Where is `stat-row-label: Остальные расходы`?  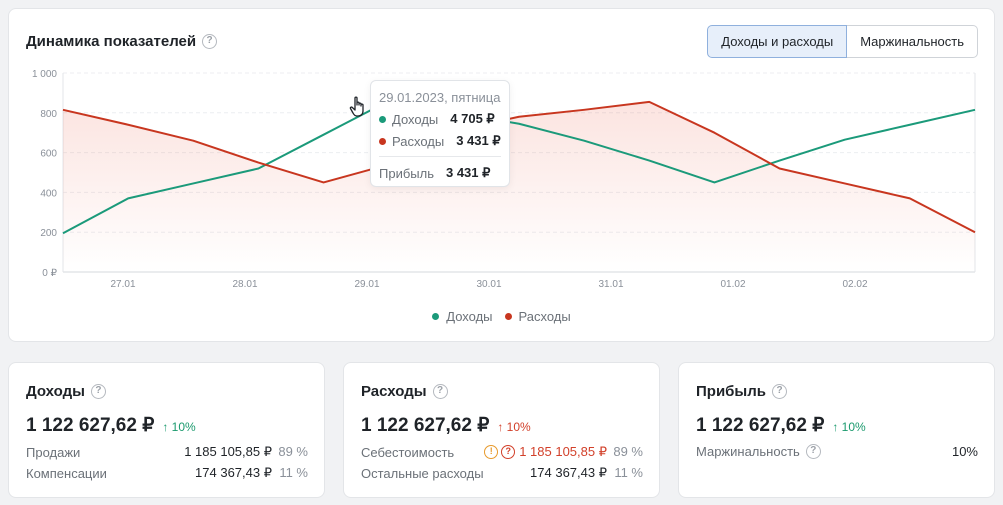
stat-row-label: Остальные расходы is located at coordinates (422, 473).